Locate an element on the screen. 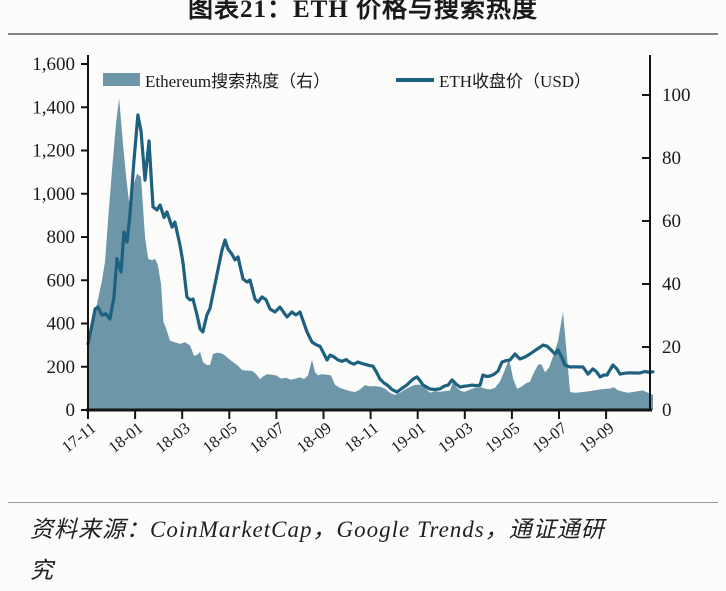  right-axis-tick-label: 20 is located at coordinates (671, 347).